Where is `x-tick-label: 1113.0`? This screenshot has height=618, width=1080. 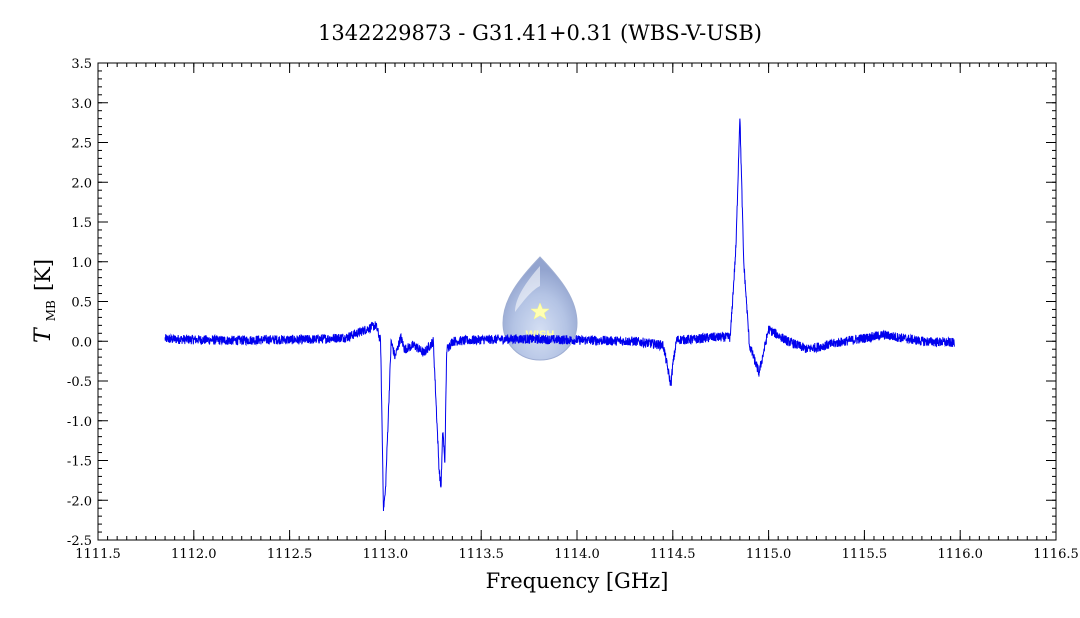 x-tick-label: 1113.0 is located at coordinates (386, 554).